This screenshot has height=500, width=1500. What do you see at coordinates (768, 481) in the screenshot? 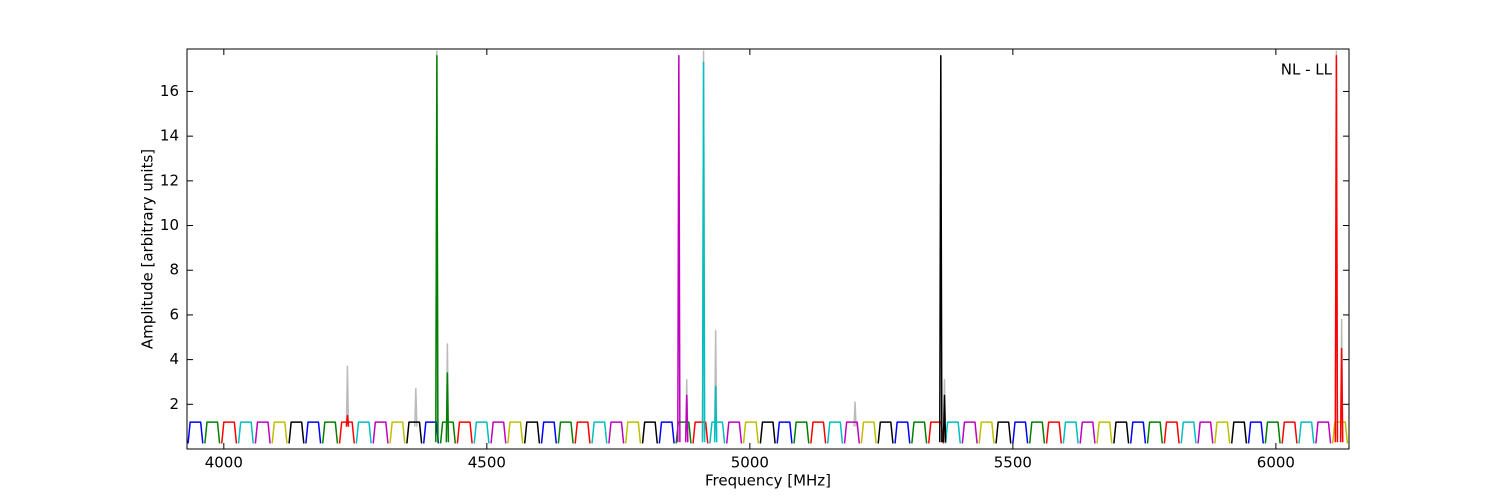
I see `x-axis-label: Frequency [MHz]` at bounding box center [768, 481].